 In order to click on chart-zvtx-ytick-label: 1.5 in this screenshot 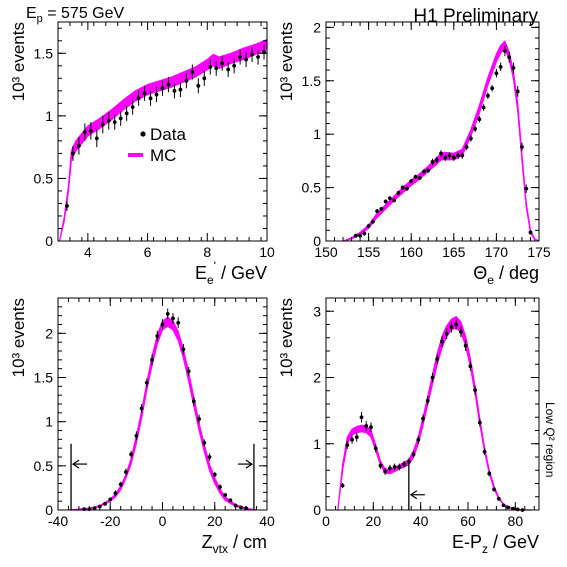, I will do `click(44, 378)`.